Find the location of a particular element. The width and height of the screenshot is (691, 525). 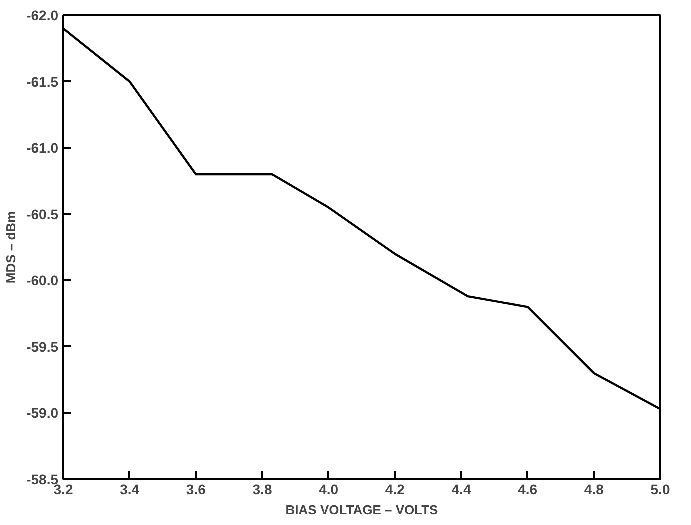

y-axis-title: MDS – dBm is located at coordinates (11, 247).